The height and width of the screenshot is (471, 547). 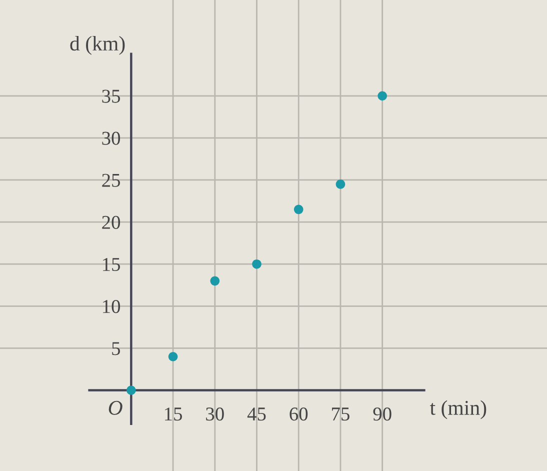 What do you see at coordinates (299, 414) in the screenshot?
I see `x-tick-label: 60` at bounding box center [299, 414].